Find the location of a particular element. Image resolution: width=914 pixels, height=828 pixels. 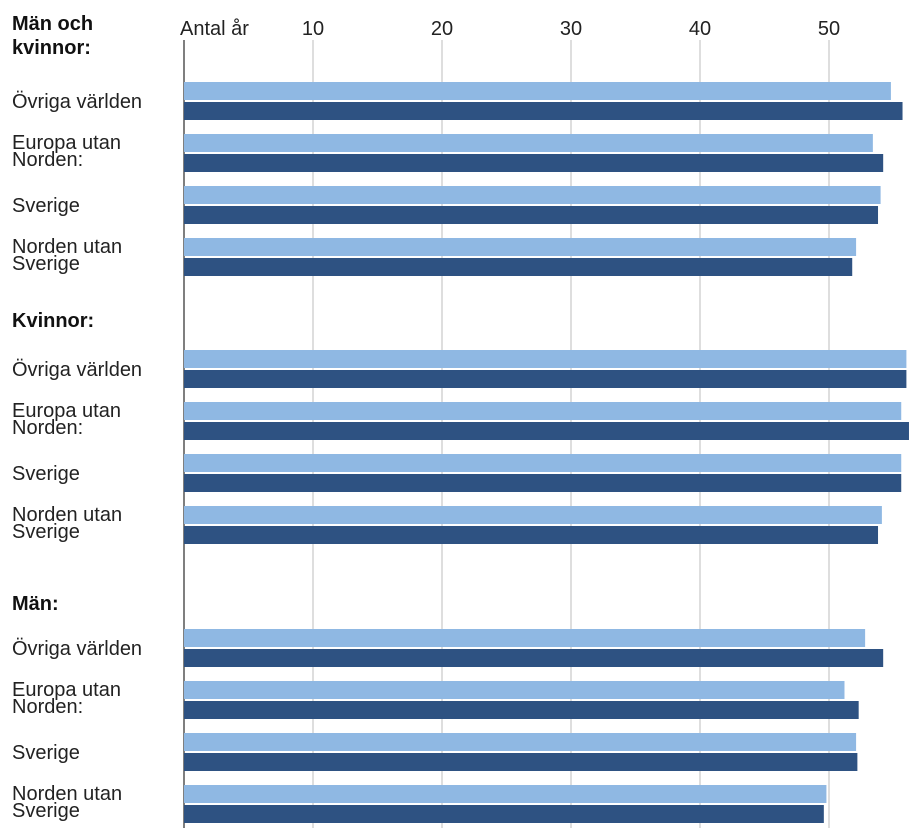

group-title: kvinnor: is located at coordinates (51, 48).